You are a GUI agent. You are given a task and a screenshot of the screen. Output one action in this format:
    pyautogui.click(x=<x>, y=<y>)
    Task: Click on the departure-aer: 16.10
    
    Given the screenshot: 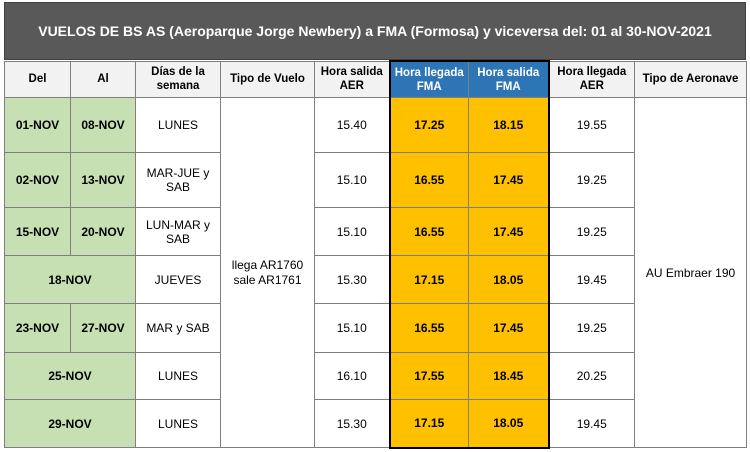 What is the action you would take?
    pyautogui.click(x=352, y=376)
    